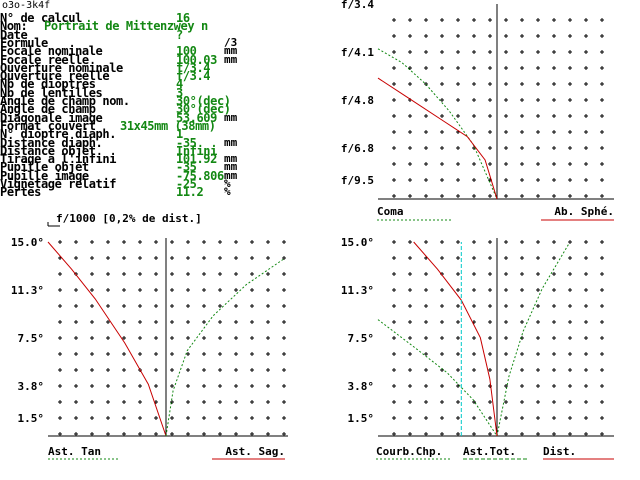 The width and height of the screenshot is (640, 480). I want to click on param-label: Diagonale image, so click(51, 117).